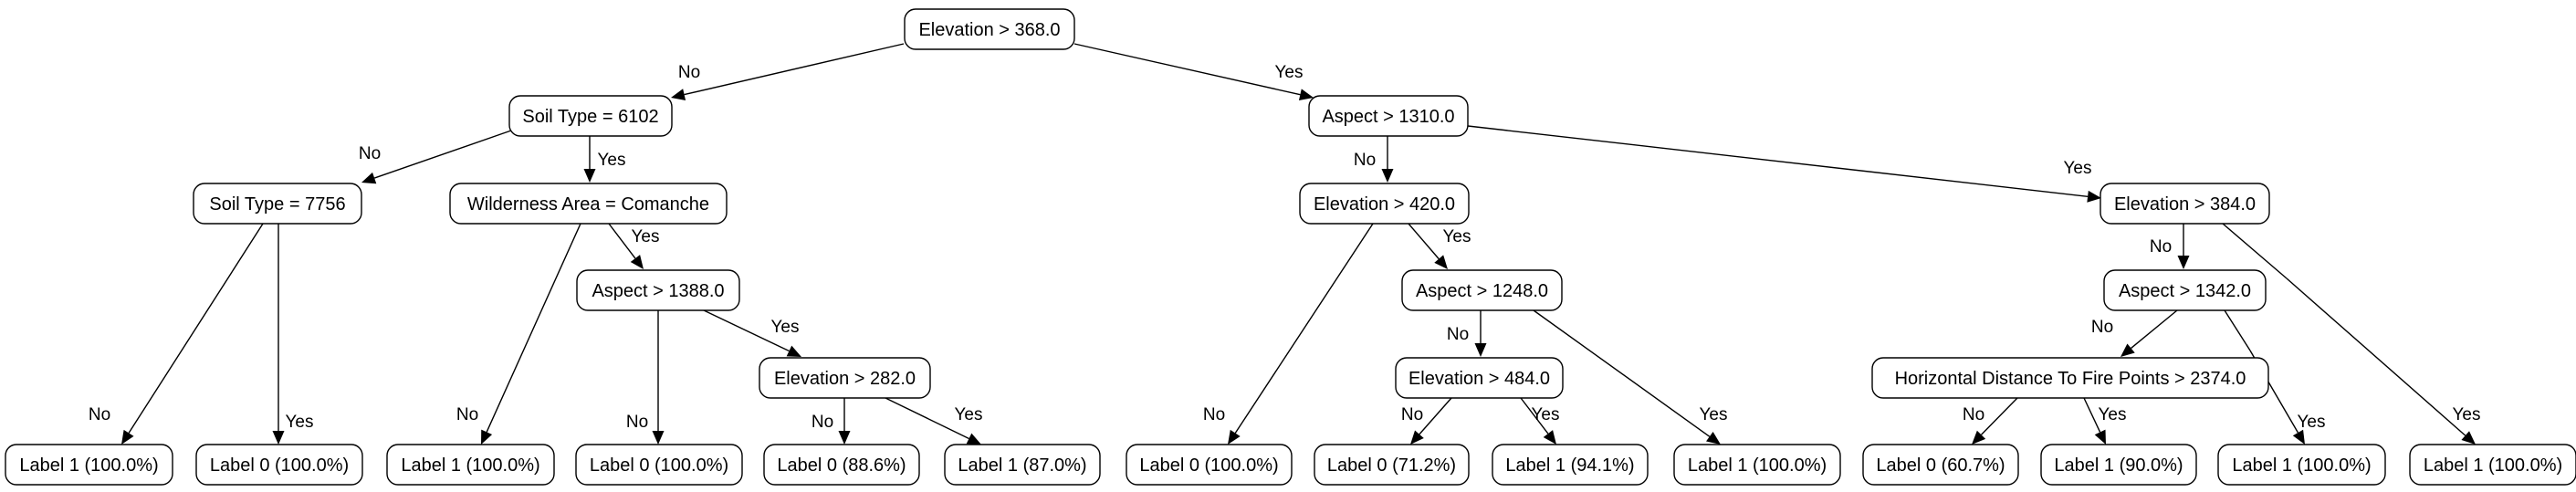  Describe the element at coordinates (645, 377) in the screenshot. I see `edge-n_lrr-leaf_4: No` at that location.